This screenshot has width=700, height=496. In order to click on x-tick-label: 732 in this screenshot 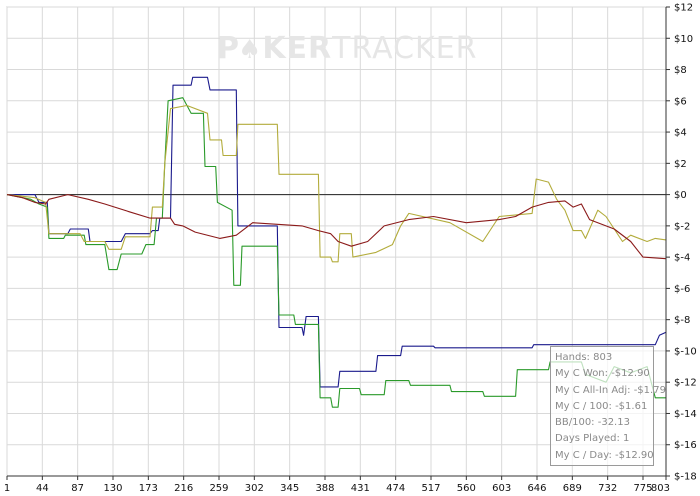, I will do `click(607, 488)`.